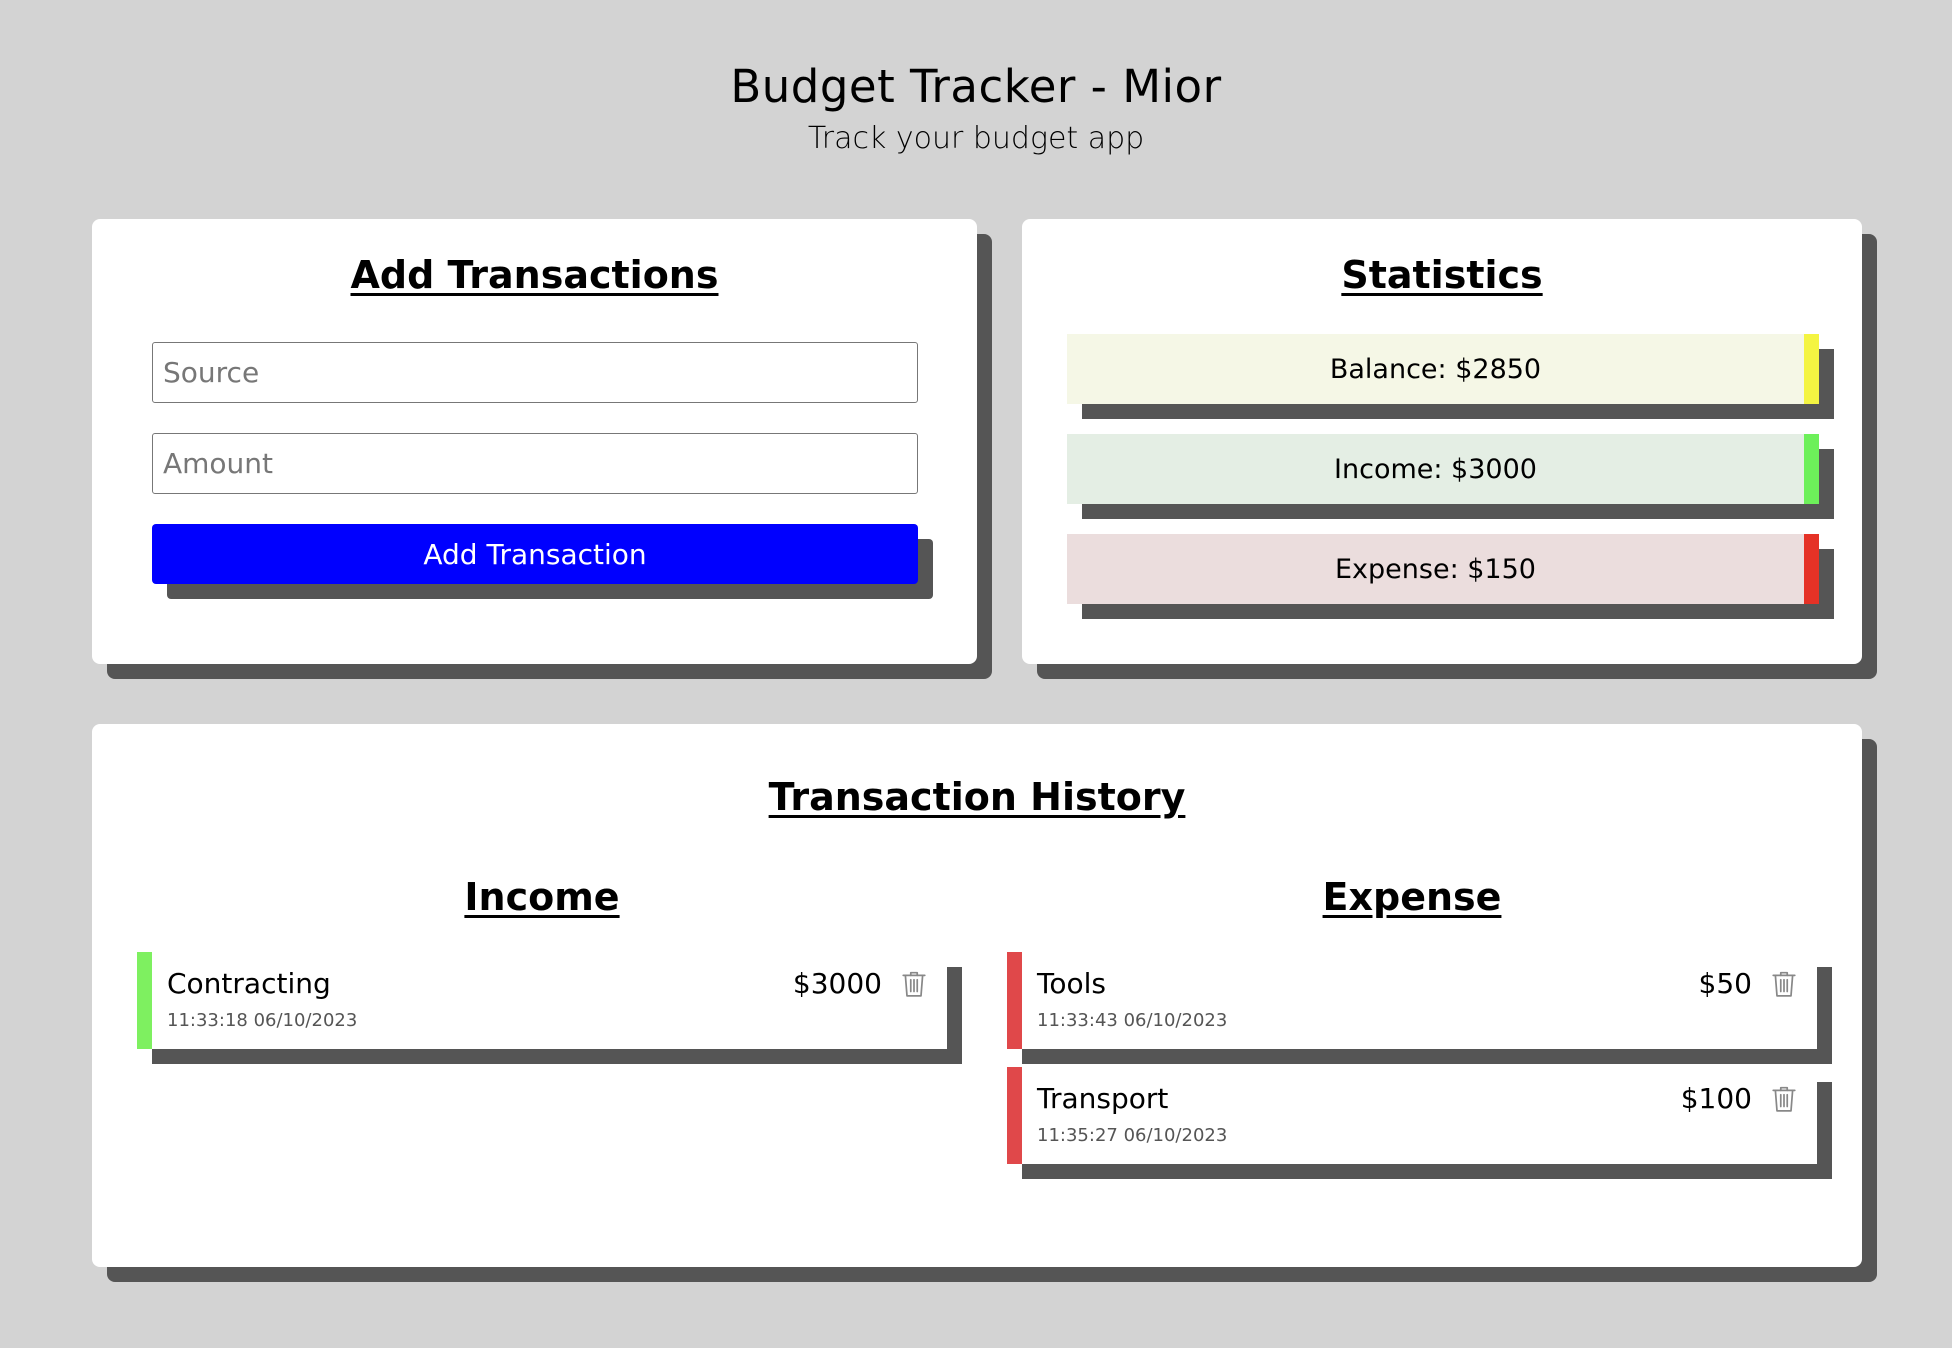 The width and height of the screenshot is (1952, 1348). What do you see at coordinates (1412, 1000) in the screenshot?
I see `expense-transaction-item: Tools 11:33:43 06/10/2023 $50` at bounding box center [1412, 1000].